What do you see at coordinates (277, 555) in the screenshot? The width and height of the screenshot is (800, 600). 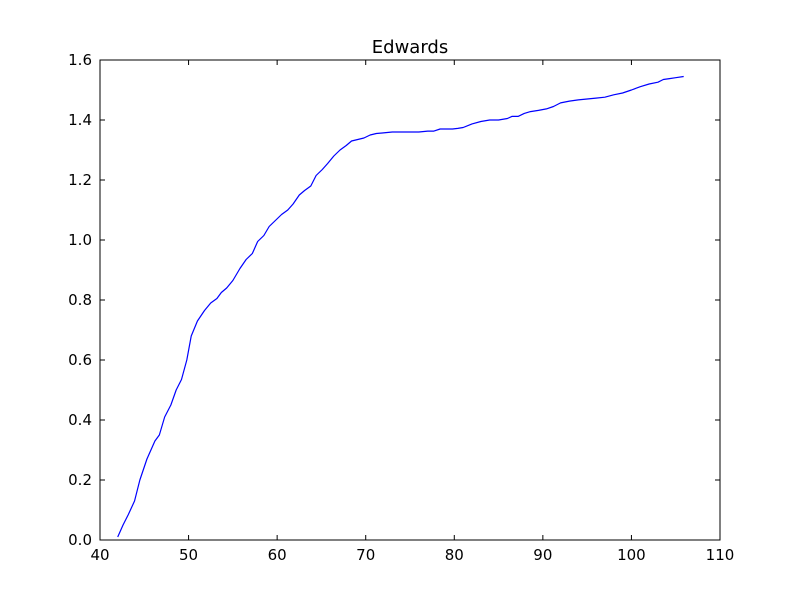 I see `x-tick-label: 60` at bounding box center [277, 555].